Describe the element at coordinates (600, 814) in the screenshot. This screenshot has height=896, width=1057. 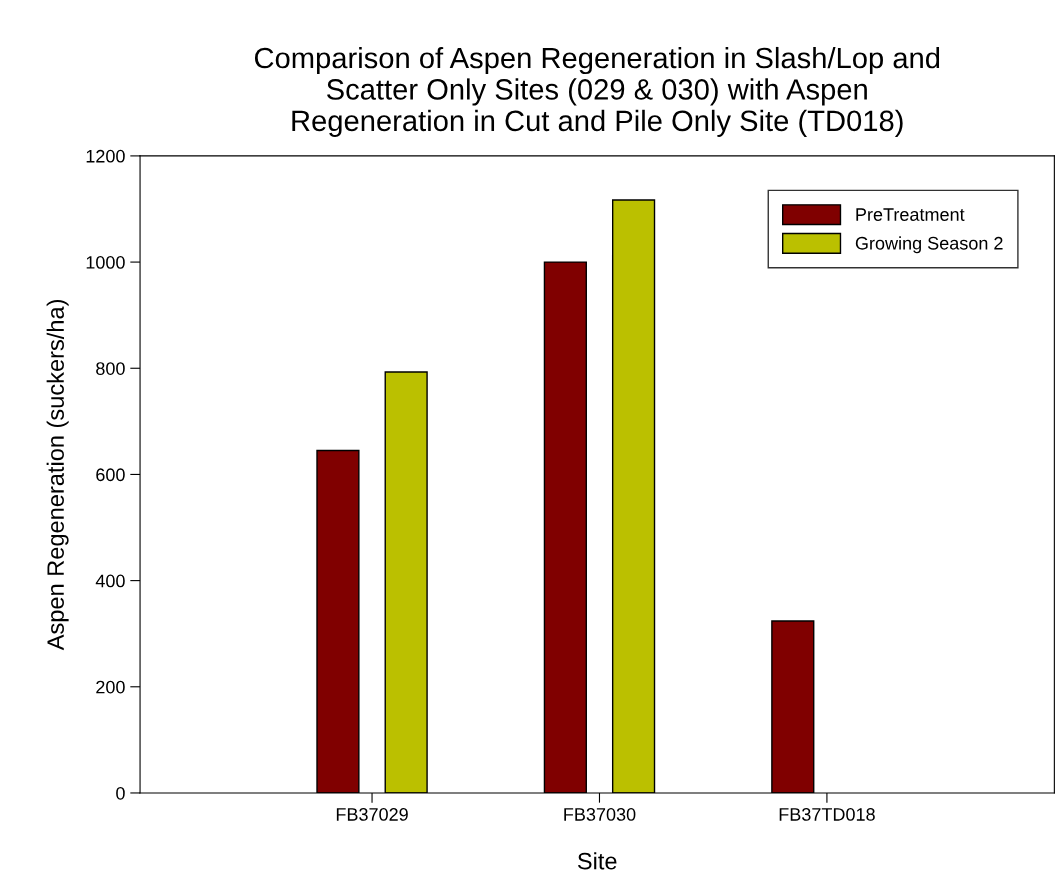
I see `x-tick-label: FB37030` at that location.